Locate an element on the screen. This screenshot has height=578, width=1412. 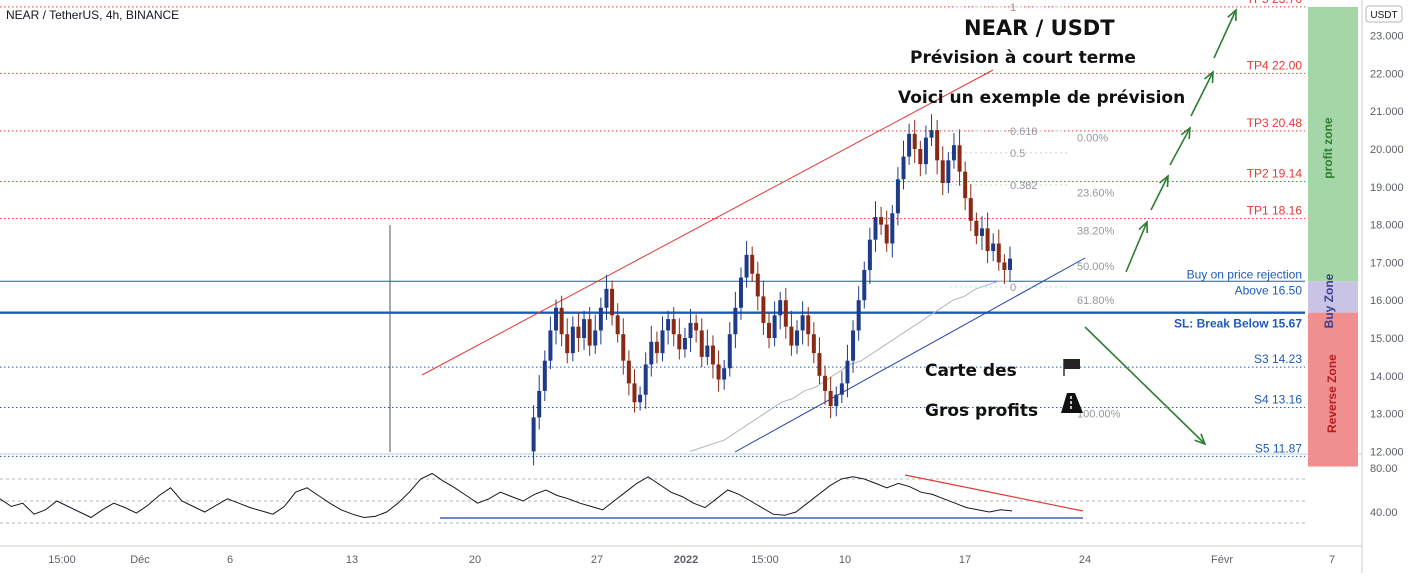
fib-pct-label: 38.20% is located at coordinates (1096, 231).